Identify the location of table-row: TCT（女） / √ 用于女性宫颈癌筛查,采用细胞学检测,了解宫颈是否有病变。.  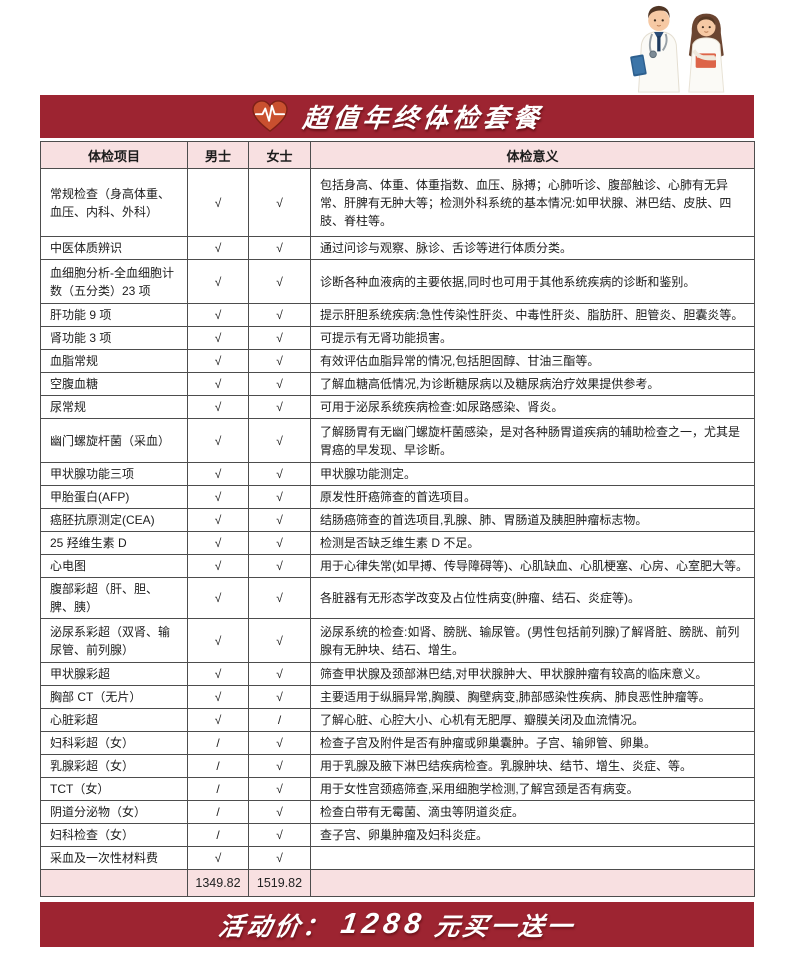
(397, 789).